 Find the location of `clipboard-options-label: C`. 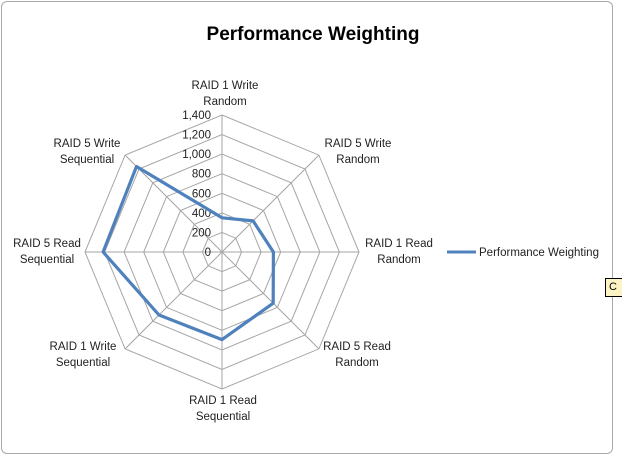

clipboard-options-label: C is located at coordinates (613, 287).